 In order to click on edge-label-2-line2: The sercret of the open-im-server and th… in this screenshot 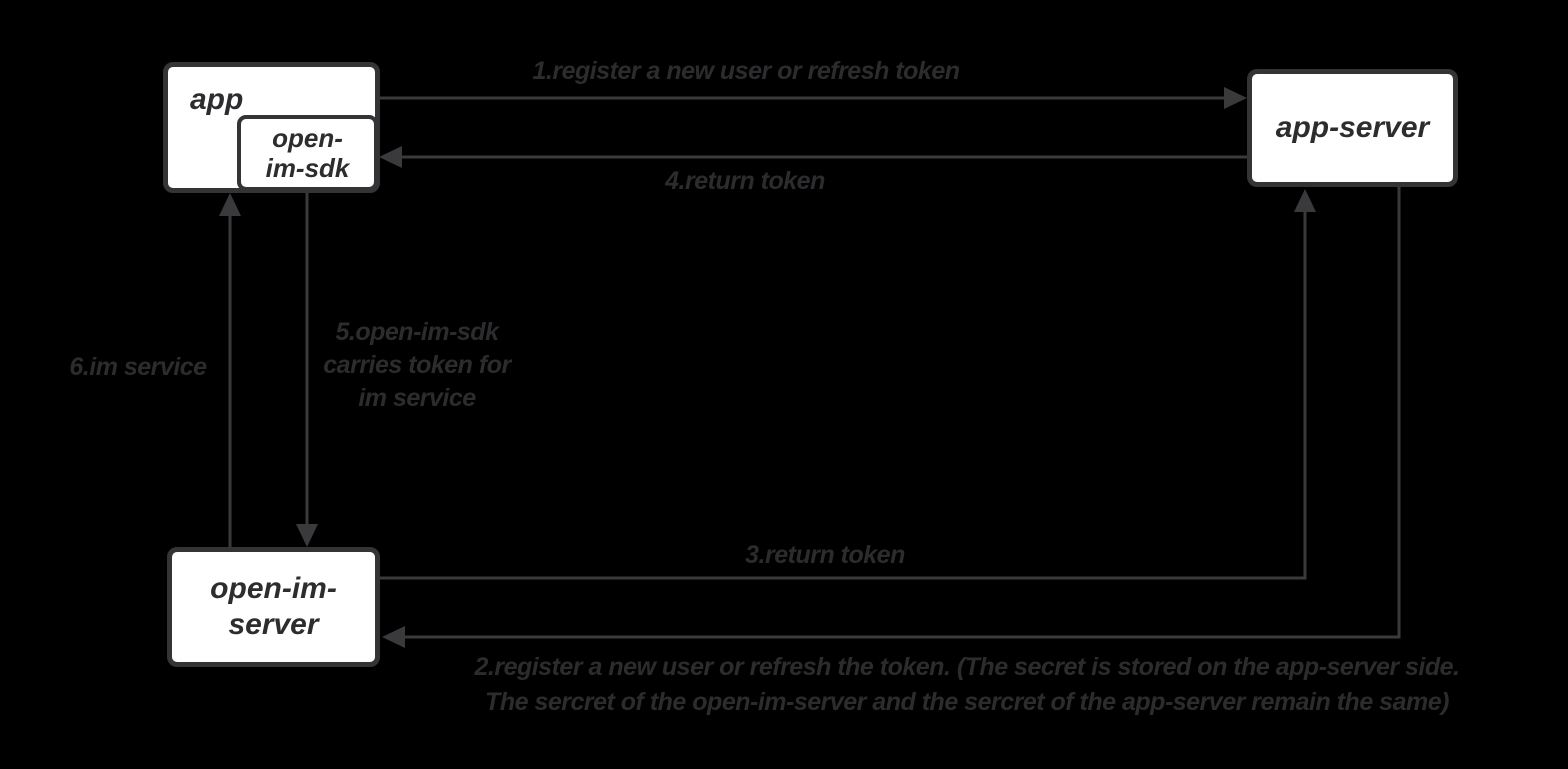, I will do `click(967, 702)`.